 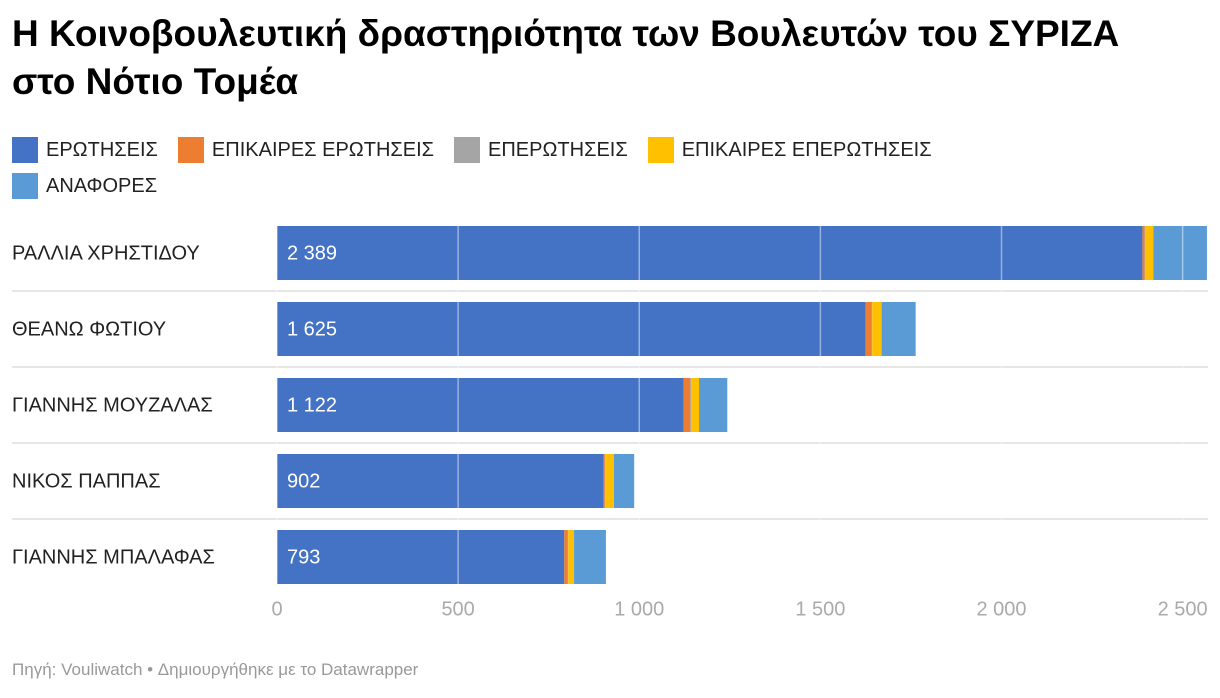 What do you see at coordinates (102, 149) in the screenshot?
I see `legend-label: ΕΡΩΤΗΣΕΙΣ` at bounding box center [102, 149].